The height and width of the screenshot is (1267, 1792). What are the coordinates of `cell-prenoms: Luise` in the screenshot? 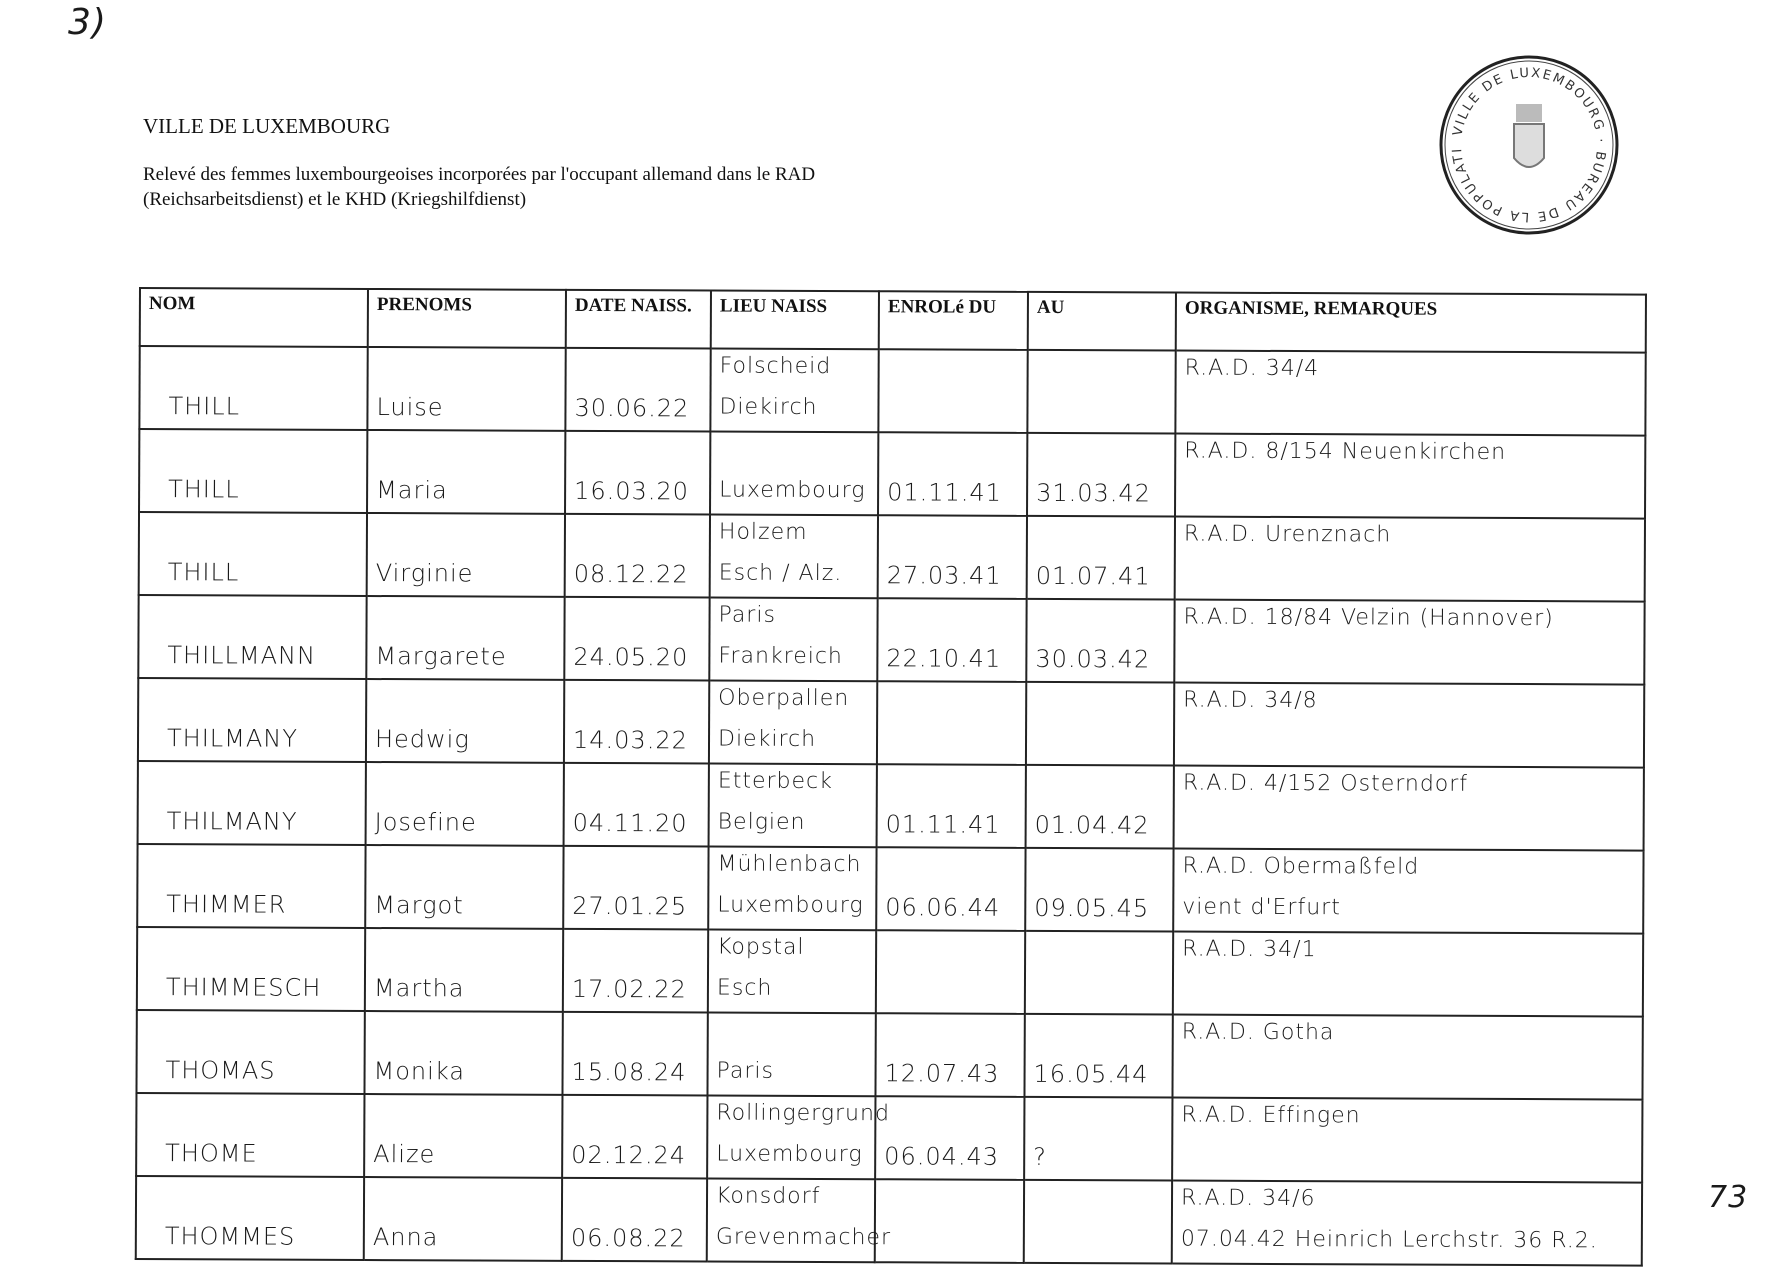 It's located at (466, 388).